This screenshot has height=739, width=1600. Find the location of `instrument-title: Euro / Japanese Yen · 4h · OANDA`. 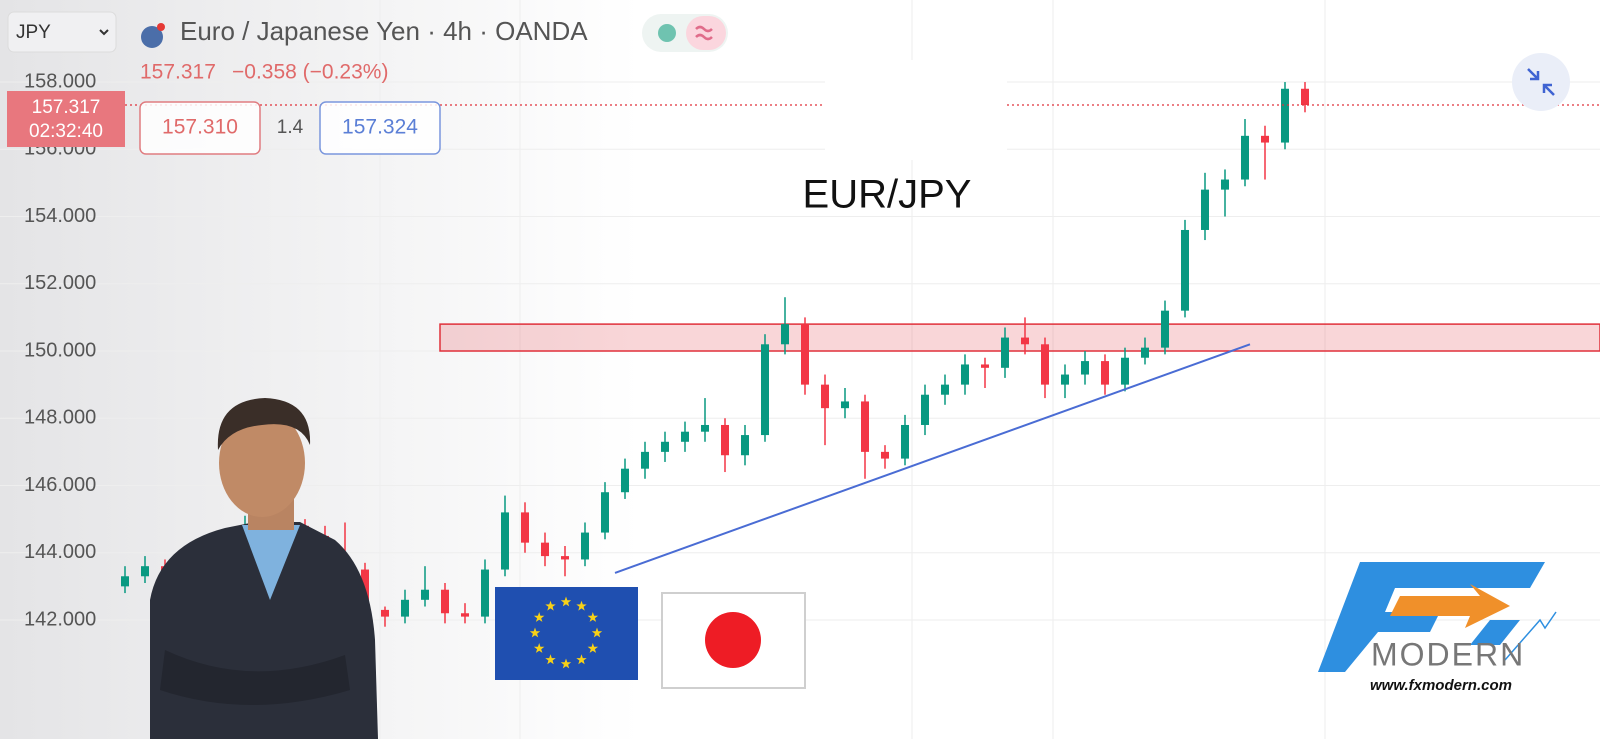

instrument-title: Euro / Japanese Yen · 4h · OANDA is located at coordinates (384, 31).